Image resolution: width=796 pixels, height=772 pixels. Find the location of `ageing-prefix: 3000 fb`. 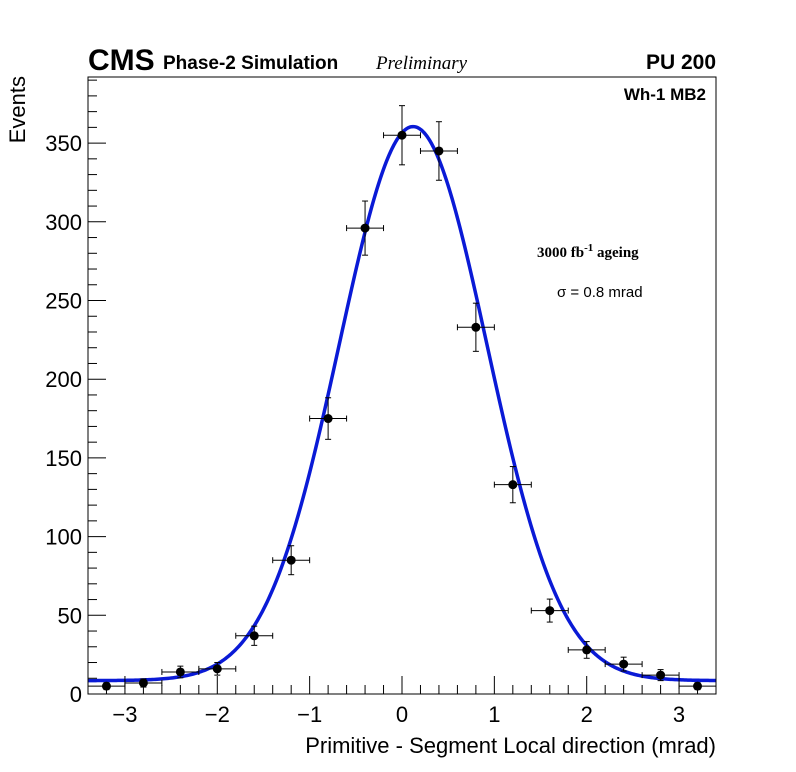

ageing-prefix: 3000 fb is located at coordinates (560, 253).